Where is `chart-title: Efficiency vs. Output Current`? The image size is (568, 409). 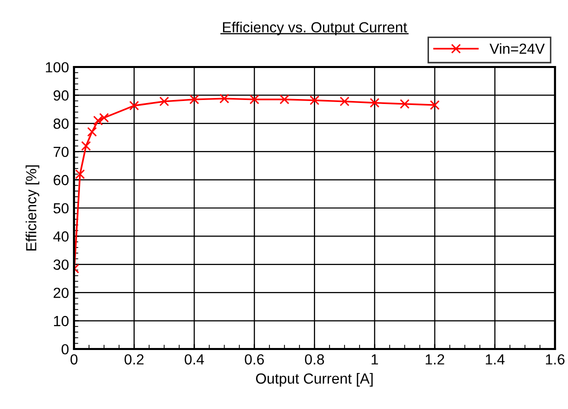 chart-title: Efficiency vs. Output Current is located at coordinates (315, 29).